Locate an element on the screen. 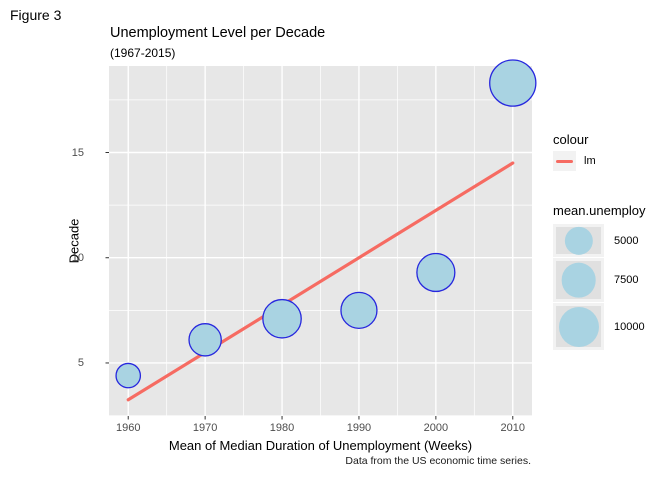 The height and width of the screenshot is (480, 672). legend-size-label: 7500 is located at coordinates (626, 280).